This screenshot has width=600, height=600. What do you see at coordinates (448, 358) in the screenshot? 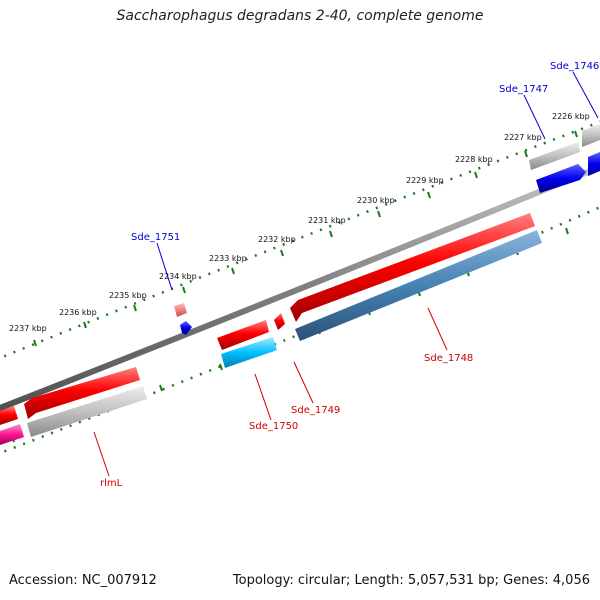
I see `gene-label-Sde_1748: Sde_1748` at bounding box center [448, 358].